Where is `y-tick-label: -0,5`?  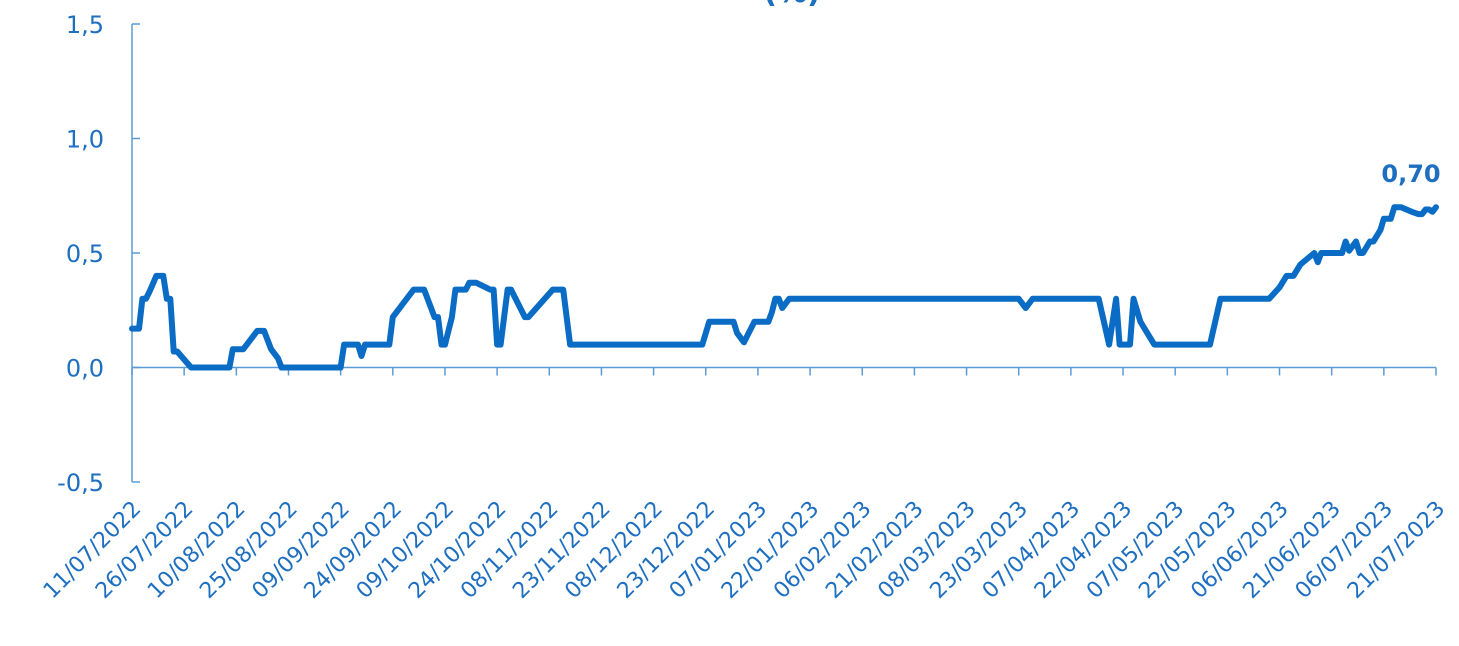 y-tick-label: -0,5 is located at coordinates (80, 483).